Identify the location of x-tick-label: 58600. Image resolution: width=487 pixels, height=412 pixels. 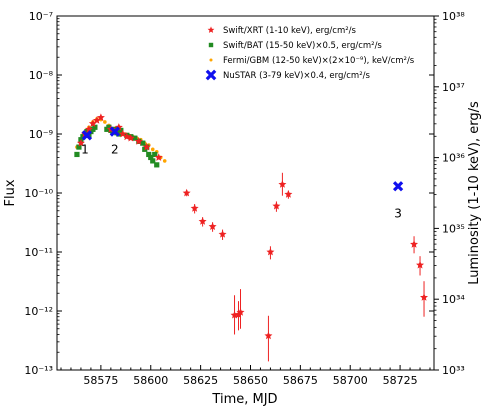
(150, 380).